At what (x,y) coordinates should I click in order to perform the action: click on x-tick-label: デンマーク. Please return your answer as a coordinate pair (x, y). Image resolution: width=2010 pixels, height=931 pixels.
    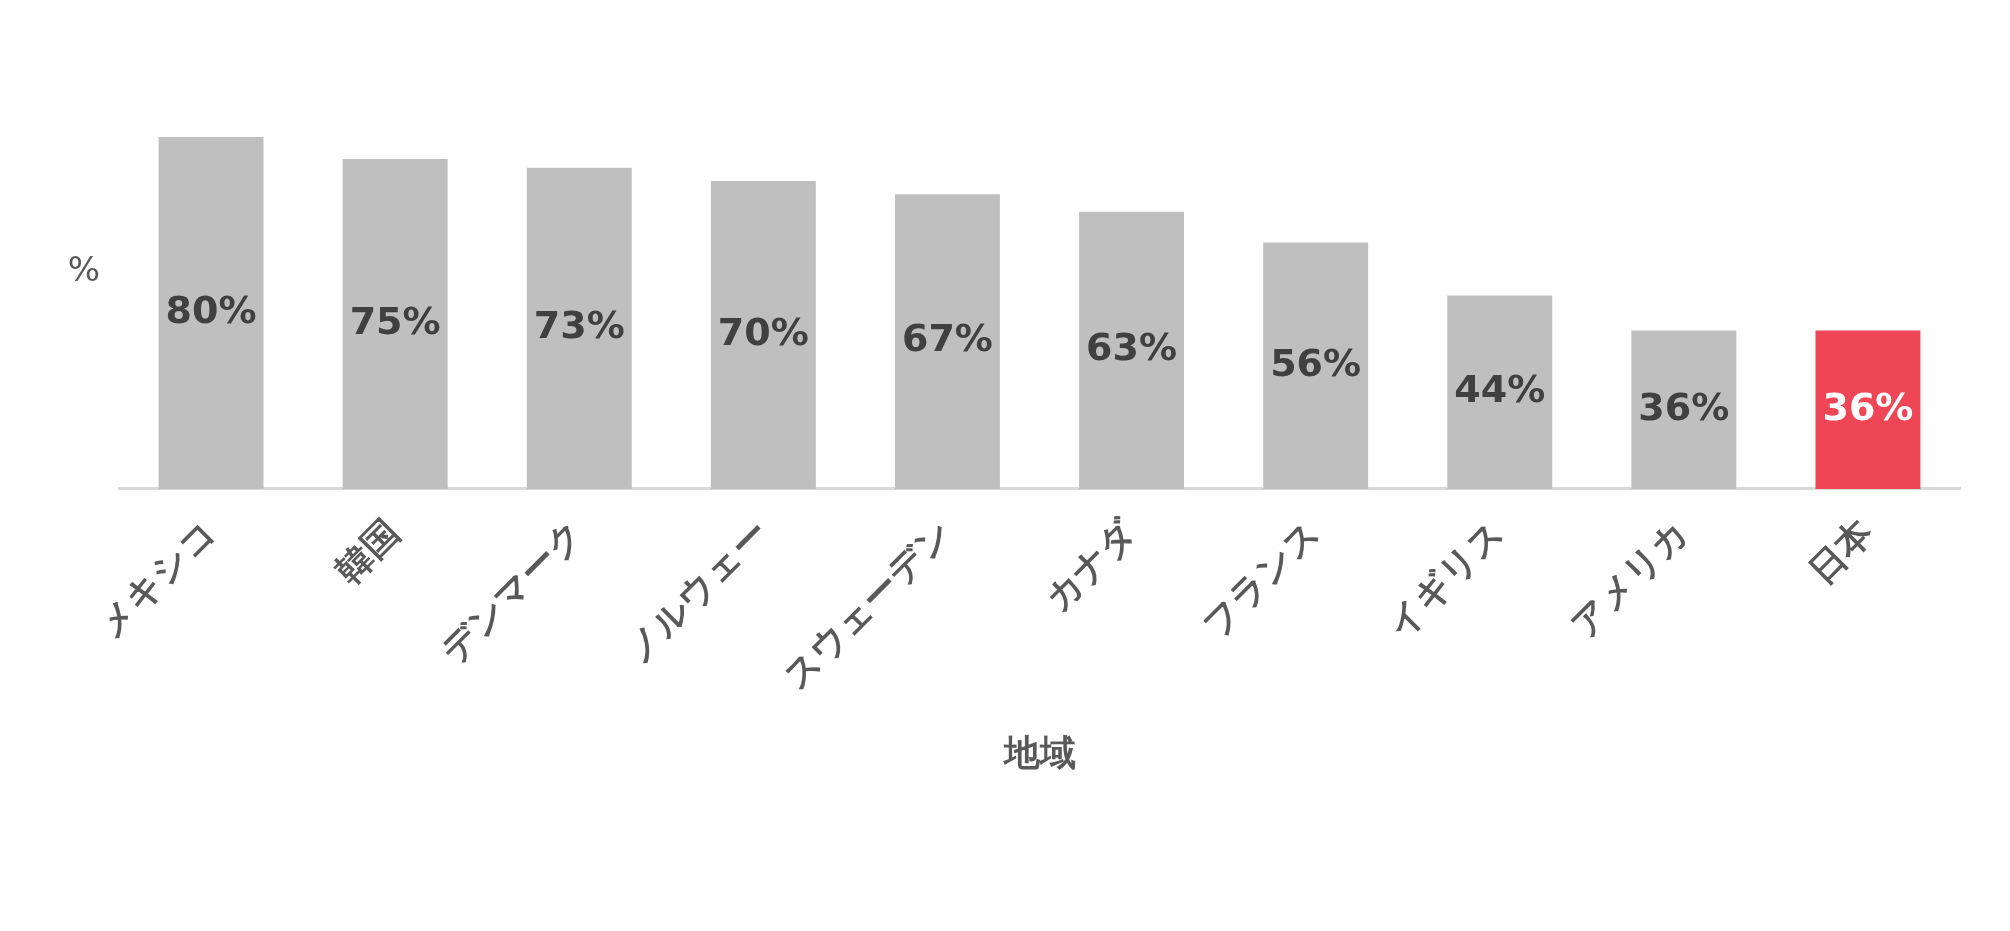
    Looking at the image, I should click on (512, 591).